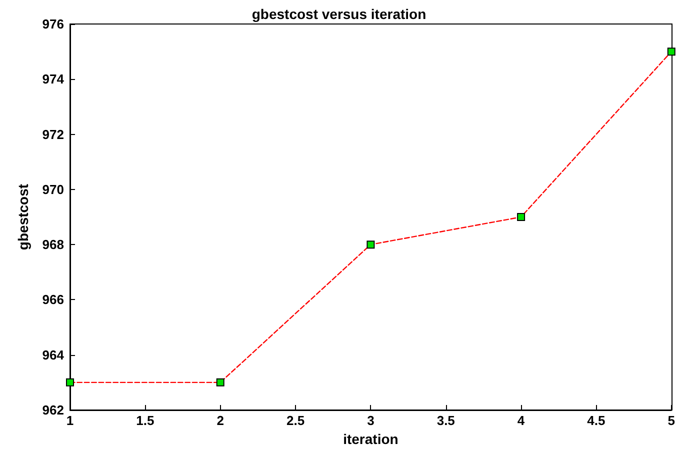  What do you see at coordinates (295, 420) in the screenshot?
I see `x-tick-label: 2.5` at bounding box center [295, 420].